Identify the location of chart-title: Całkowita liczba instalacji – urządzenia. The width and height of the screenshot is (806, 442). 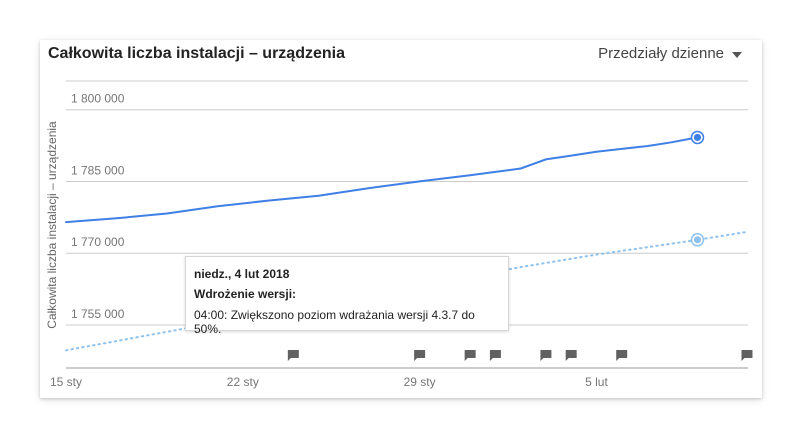
(196, 53).